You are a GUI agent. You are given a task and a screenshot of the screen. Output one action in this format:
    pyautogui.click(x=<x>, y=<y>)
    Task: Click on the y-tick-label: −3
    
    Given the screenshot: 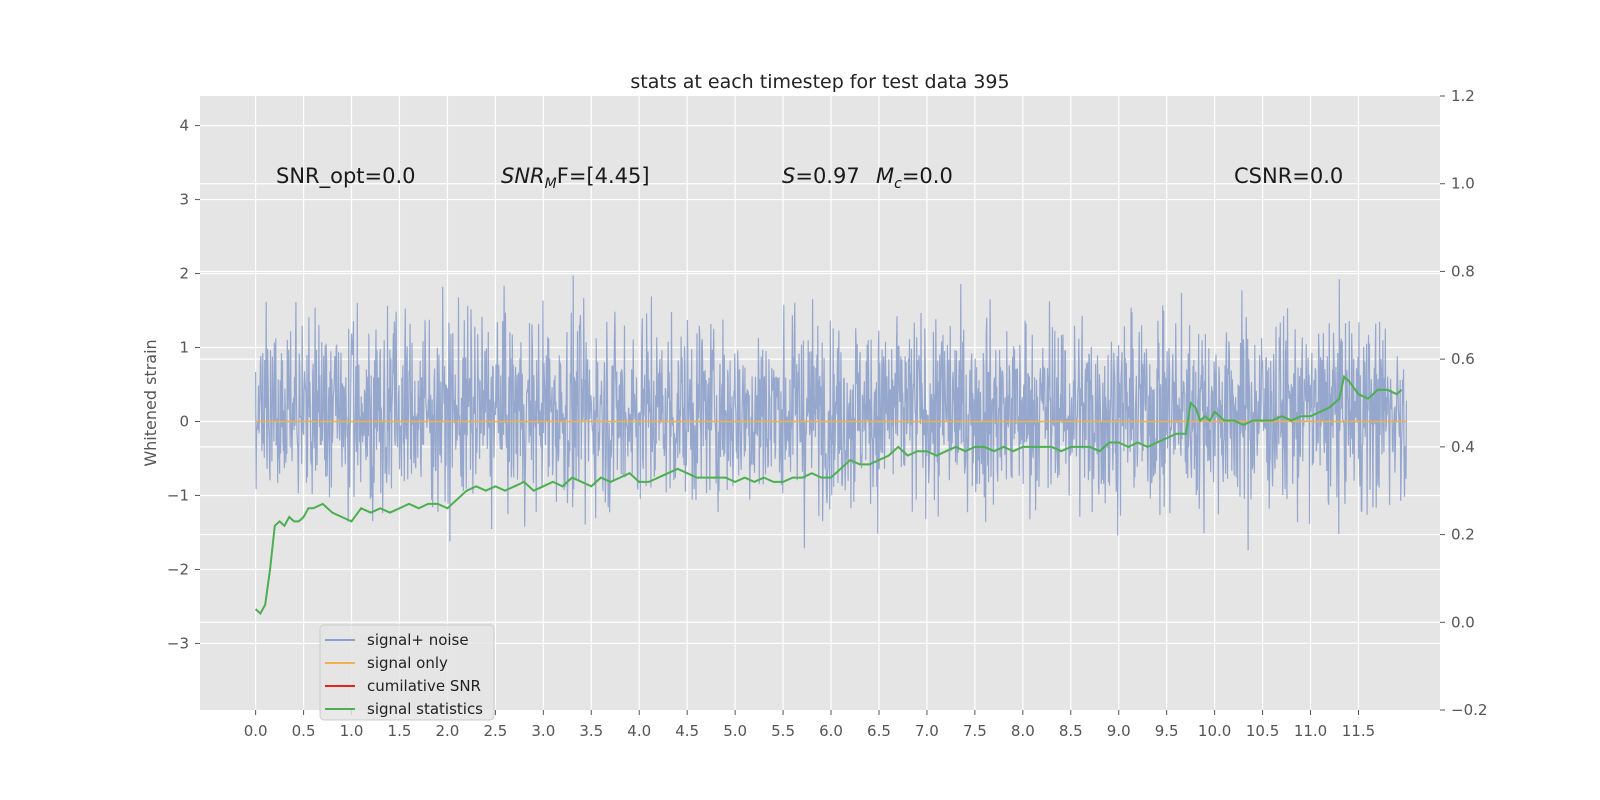 What is the action you would take?
    pyautogui.click(x=178, y=643)
    